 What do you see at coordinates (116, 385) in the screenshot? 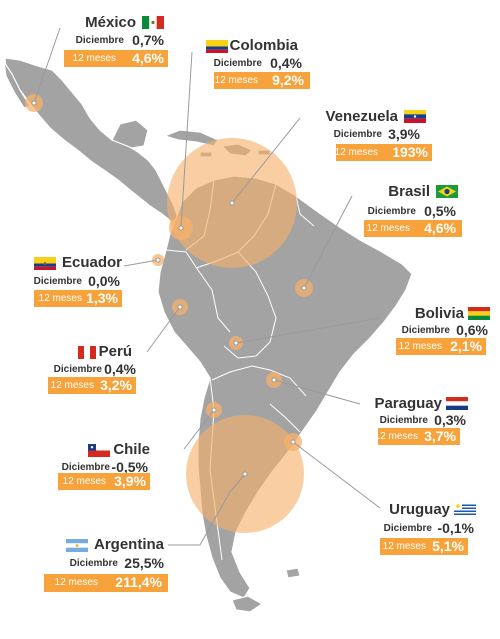
I see `yr-value: 3,2%` at bounding box center [116, 385].